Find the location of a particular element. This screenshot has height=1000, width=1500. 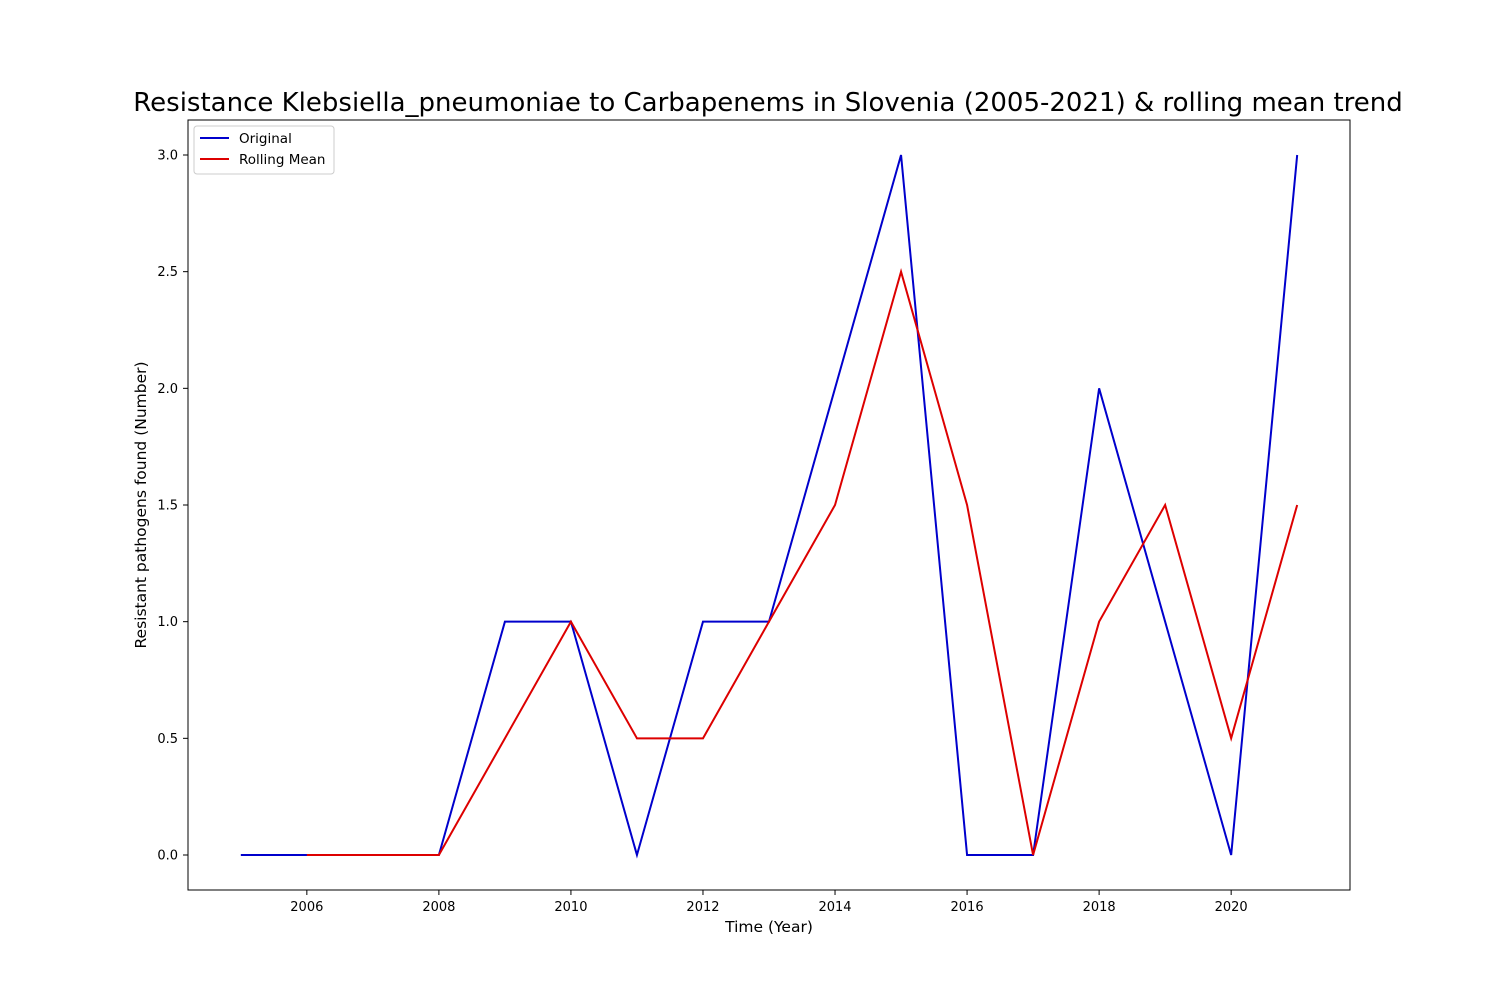

y-axis-label: Resistant pathogens found (Number) is located at coordinates (141, 504).